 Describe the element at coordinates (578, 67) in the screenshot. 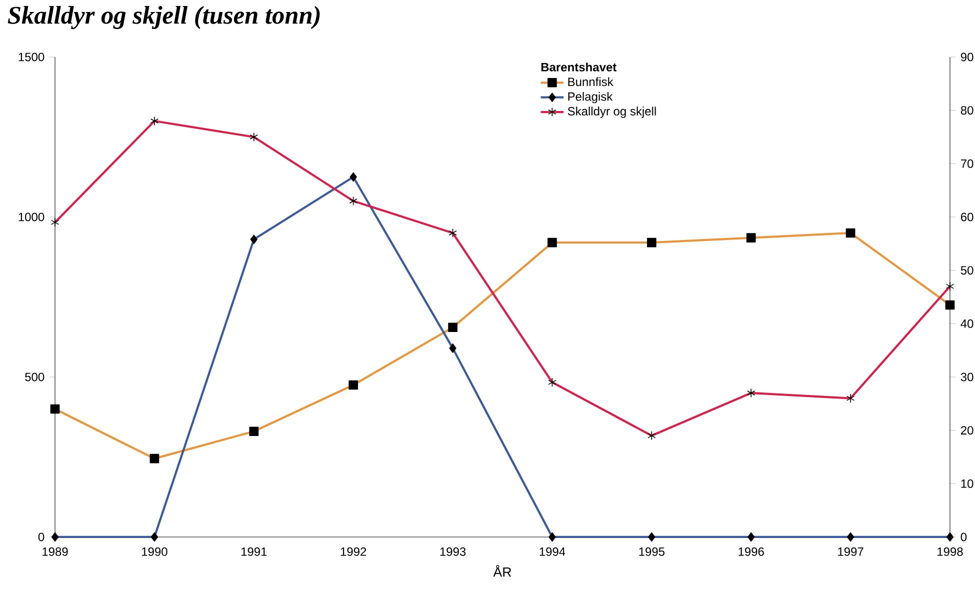

I see `legend-title: Barentshavet` at that location.